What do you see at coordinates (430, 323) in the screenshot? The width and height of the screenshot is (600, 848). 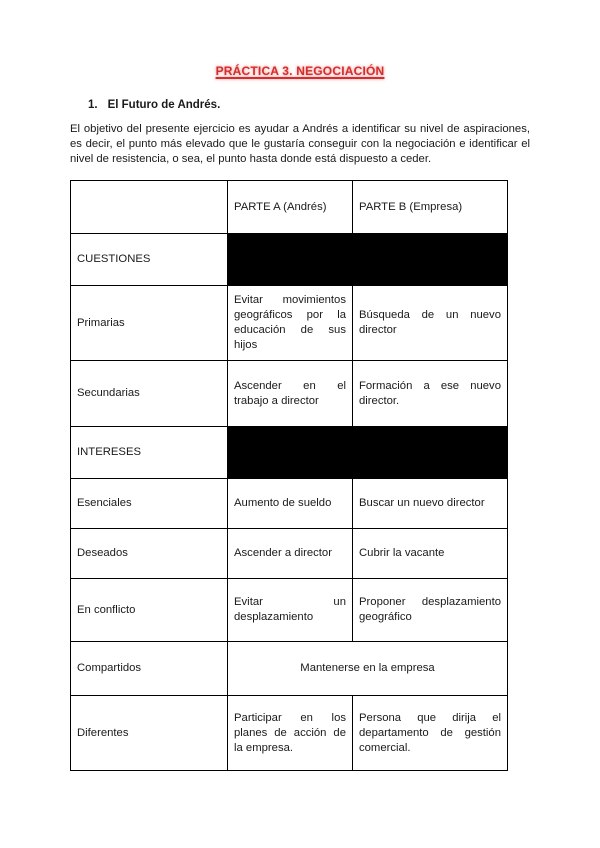 I see `cell-primarias-parte-b: Búsqueda de un nuevo director` at bounding box center [430, 323].